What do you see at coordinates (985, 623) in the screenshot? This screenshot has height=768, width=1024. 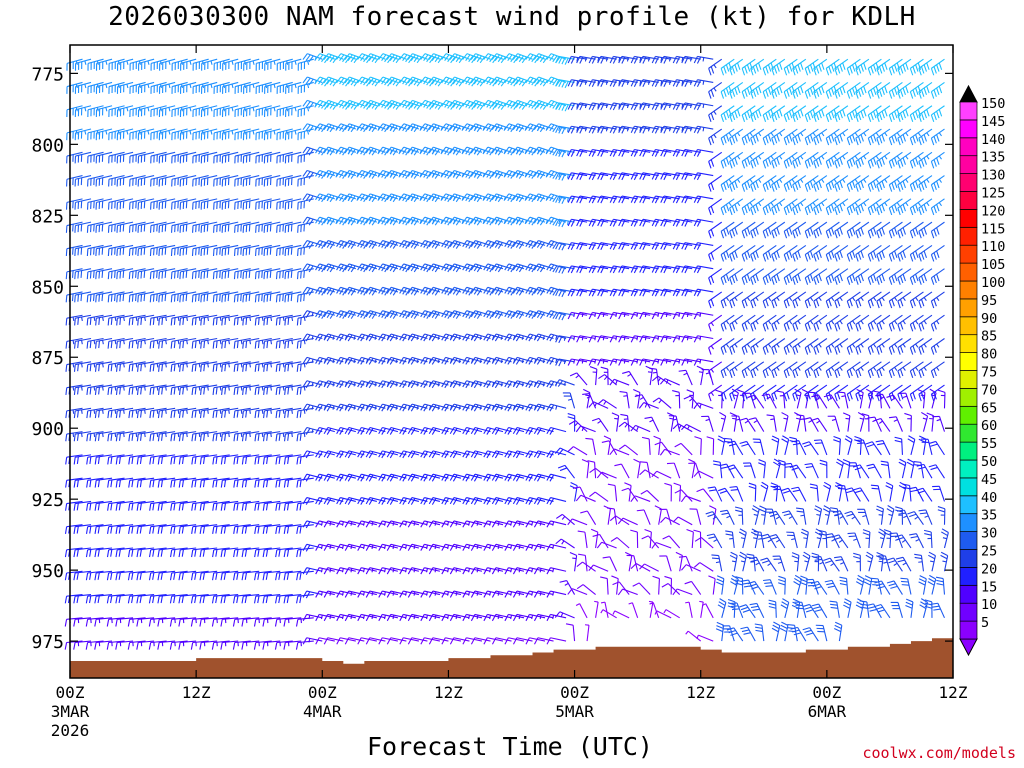 I see `colorbar-label: 5` at bounding box center [985, 623].